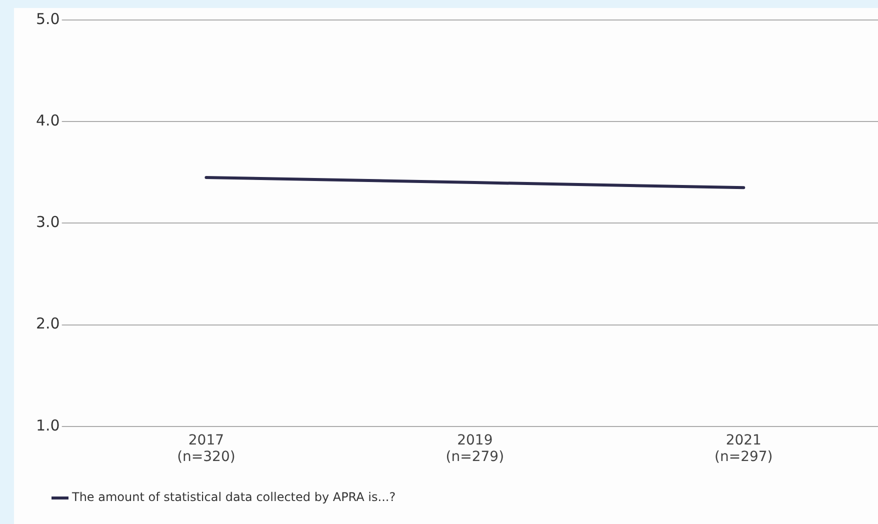 This screenshot has width=878, height=524. What do you see at coordinates (48, 19) in the screenshot?
I see `y-tick-label: 5.0` at bounding box center [48, 19].